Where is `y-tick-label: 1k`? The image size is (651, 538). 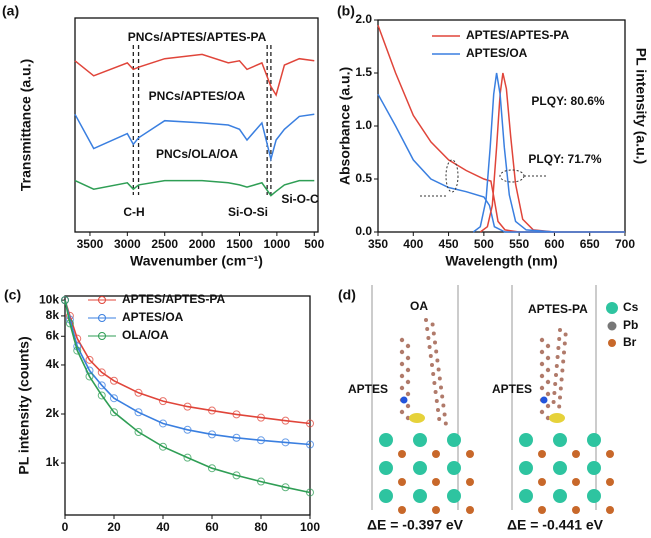 y-tick-label: 1k is located at coordinates (53, 462).